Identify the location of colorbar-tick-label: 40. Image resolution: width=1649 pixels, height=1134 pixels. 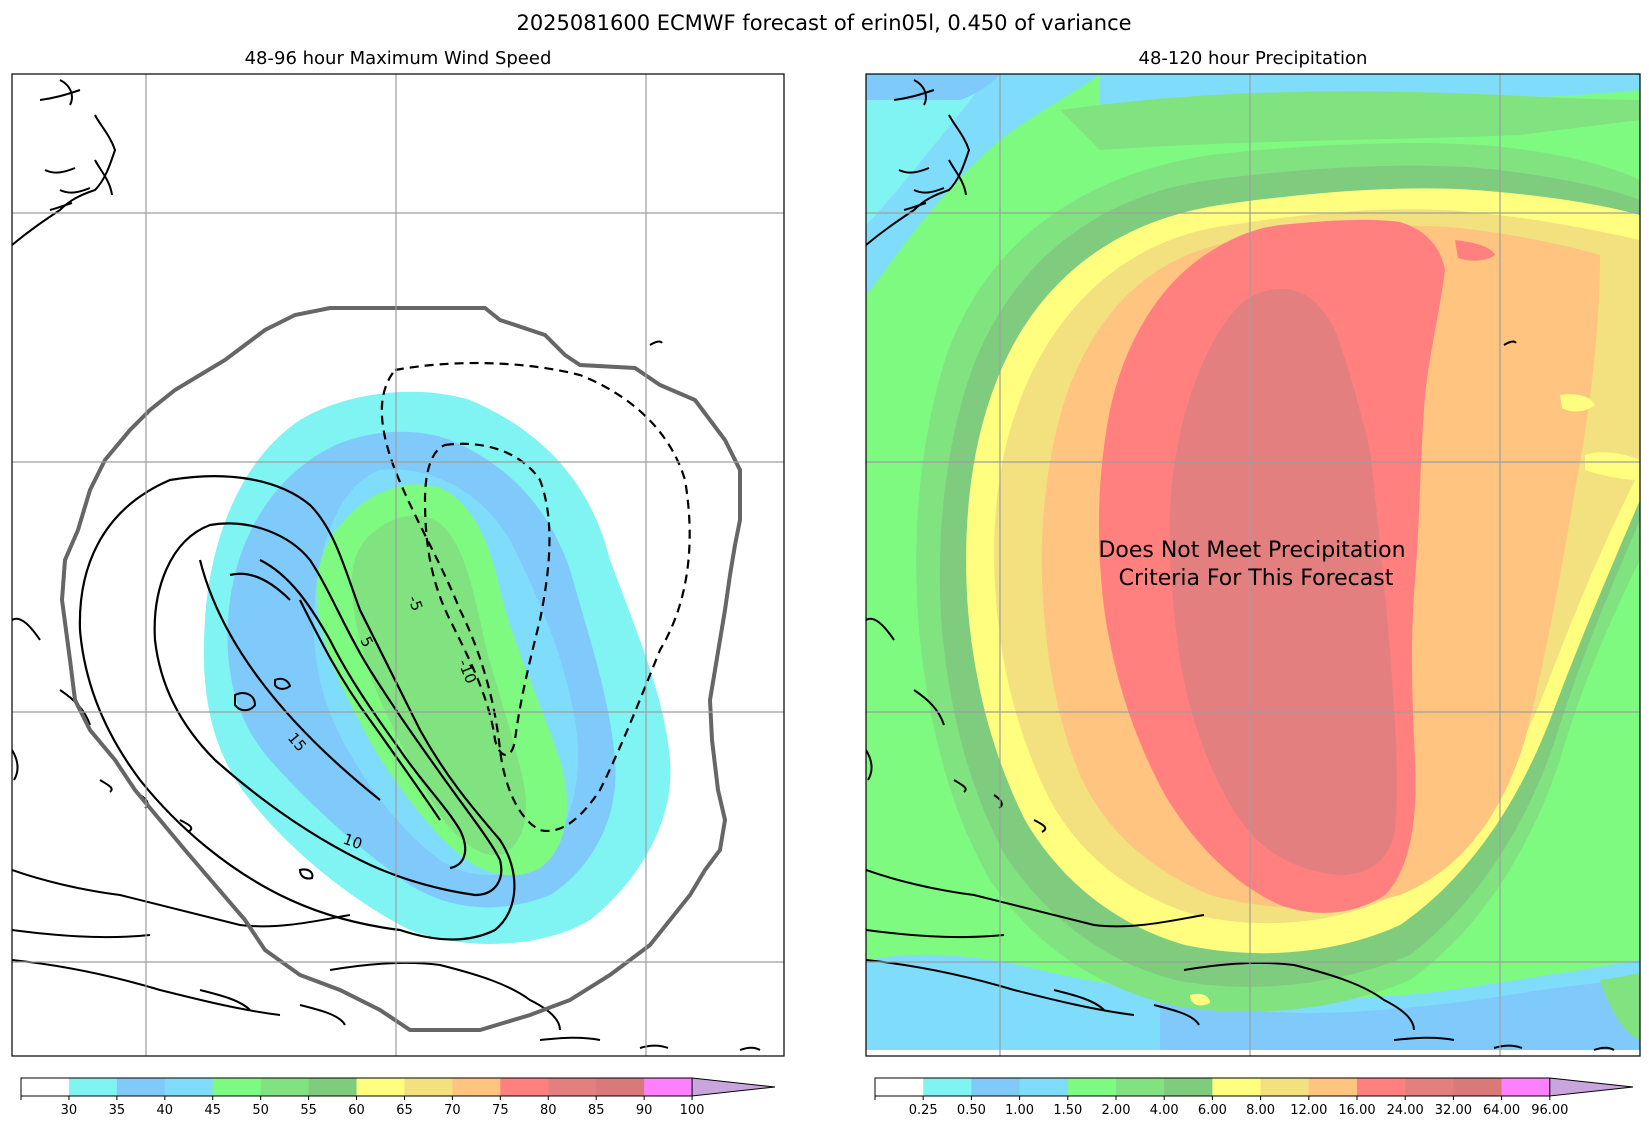
(165, 1110).